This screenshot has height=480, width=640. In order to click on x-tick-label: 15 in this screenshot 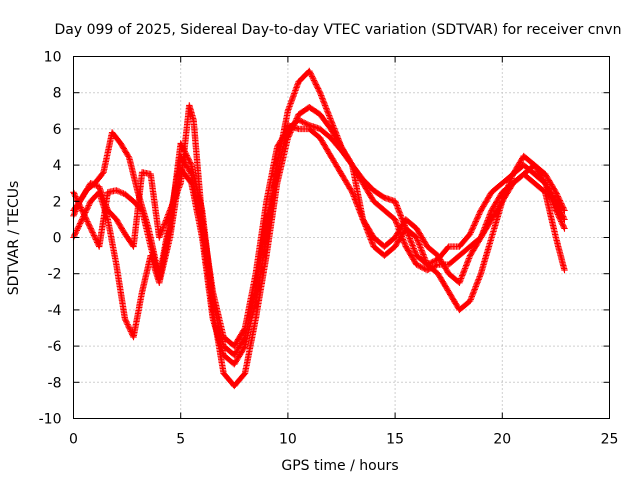, I will do `click(395, 440)`.